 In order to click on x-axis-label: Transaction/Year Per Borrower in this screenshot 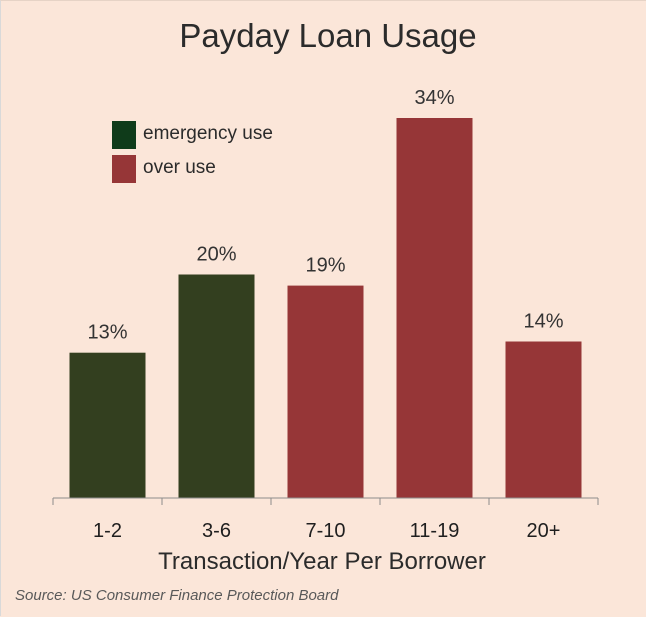, I will do `click(322, 561)`.